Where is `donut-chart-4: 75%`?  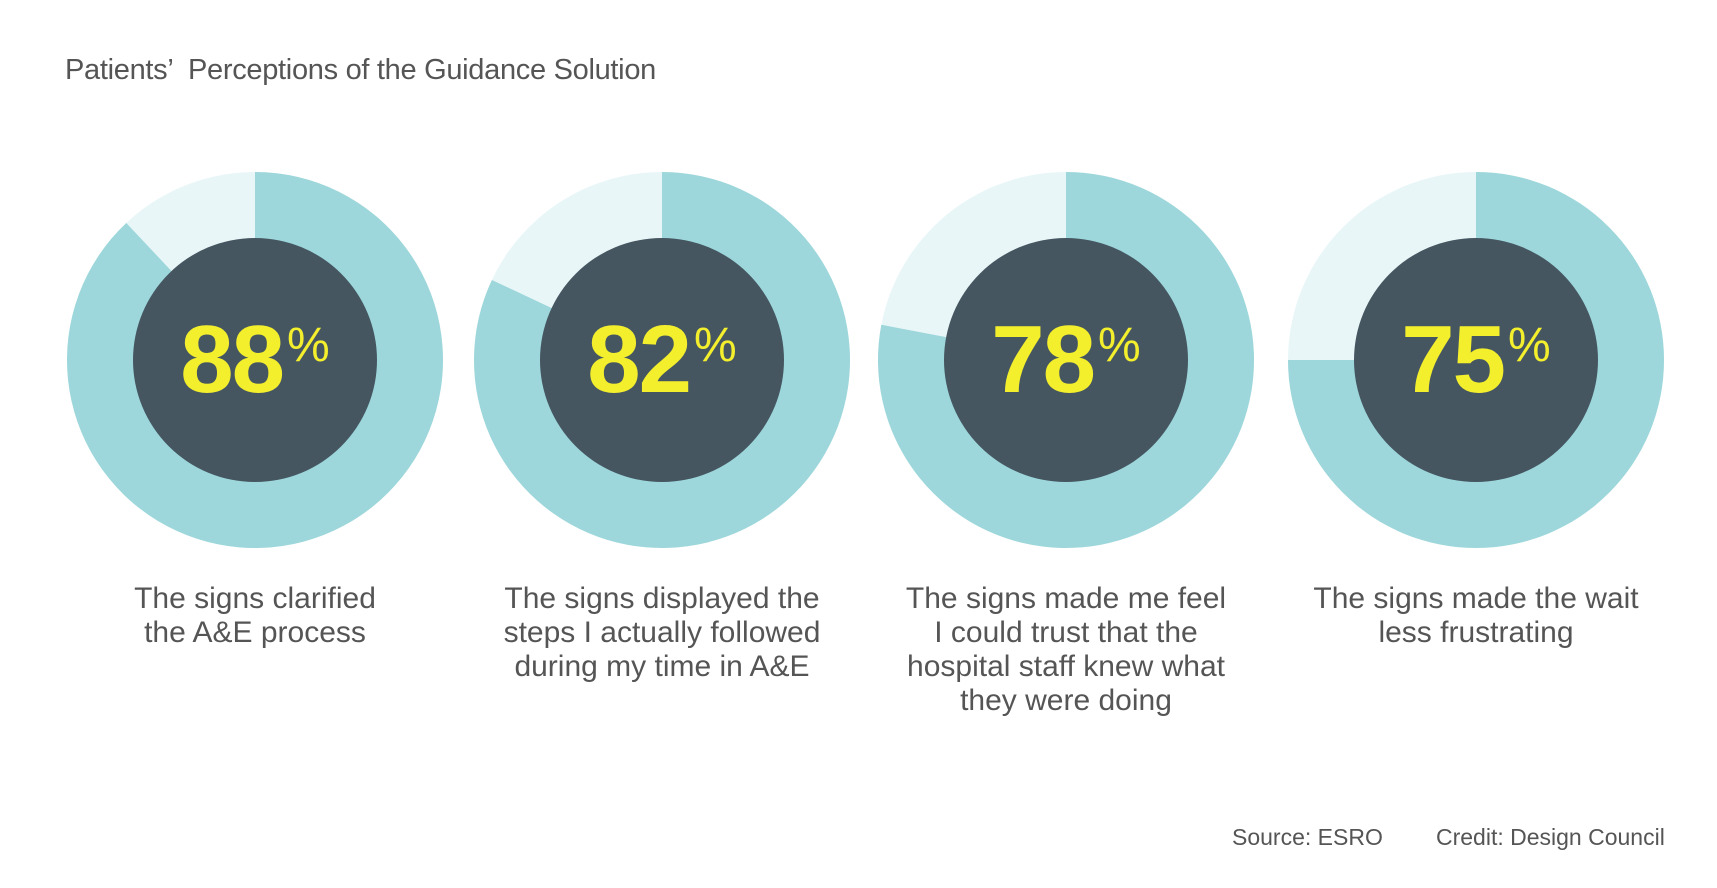
donut-chart-4: 75% is located at coordinates (1476, 360).